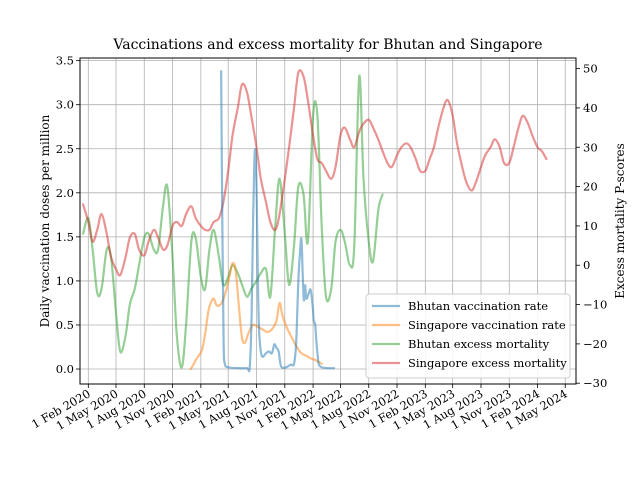  I want to click on right-axis: −30 −20 −10 0 10 20 30 40 50, so click(591, 226).